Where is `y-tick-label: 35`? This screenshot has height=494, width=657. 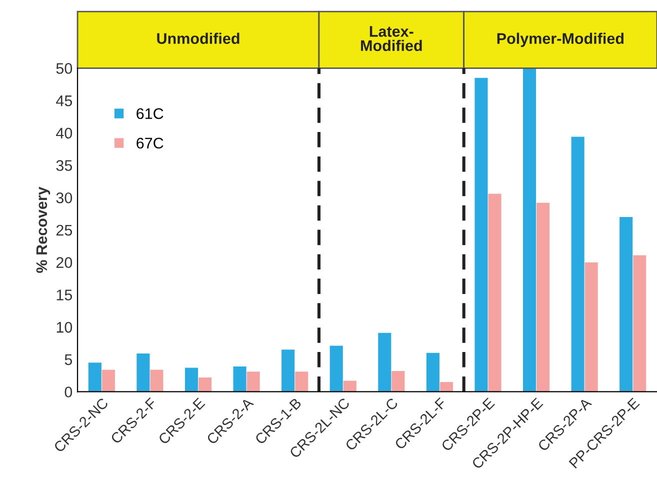 y-tick-label: 35 is located at coordinates (64, 165).